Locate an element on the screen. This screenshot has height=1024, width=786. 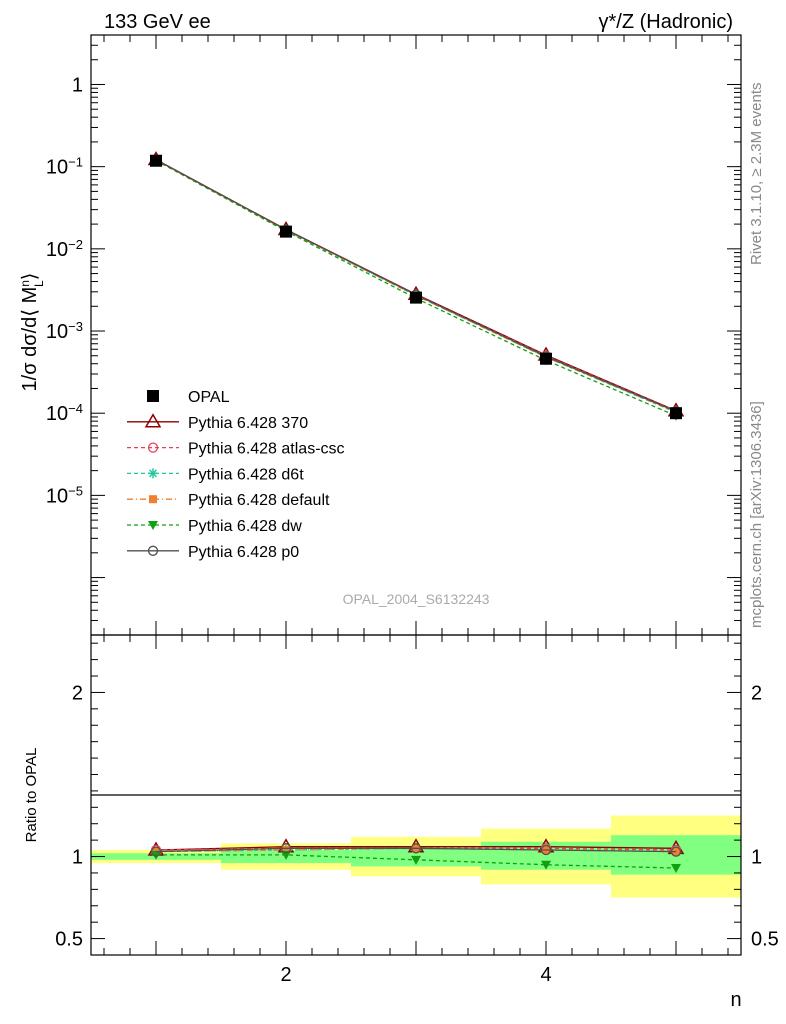
legend-entry: Pythia 6.428 d6t is located at coordinates (215, 474).